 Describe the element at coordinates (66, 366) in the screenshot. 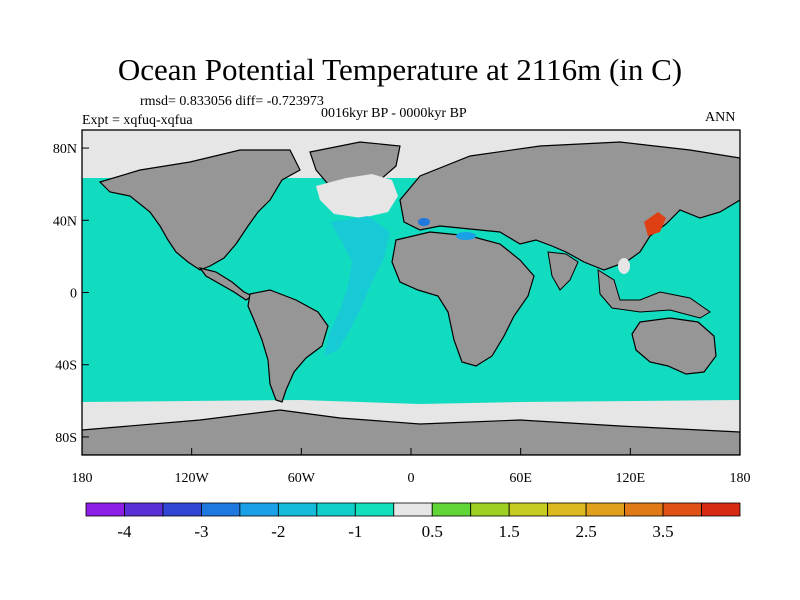

I see `y-tick-label: 40S` at that location.